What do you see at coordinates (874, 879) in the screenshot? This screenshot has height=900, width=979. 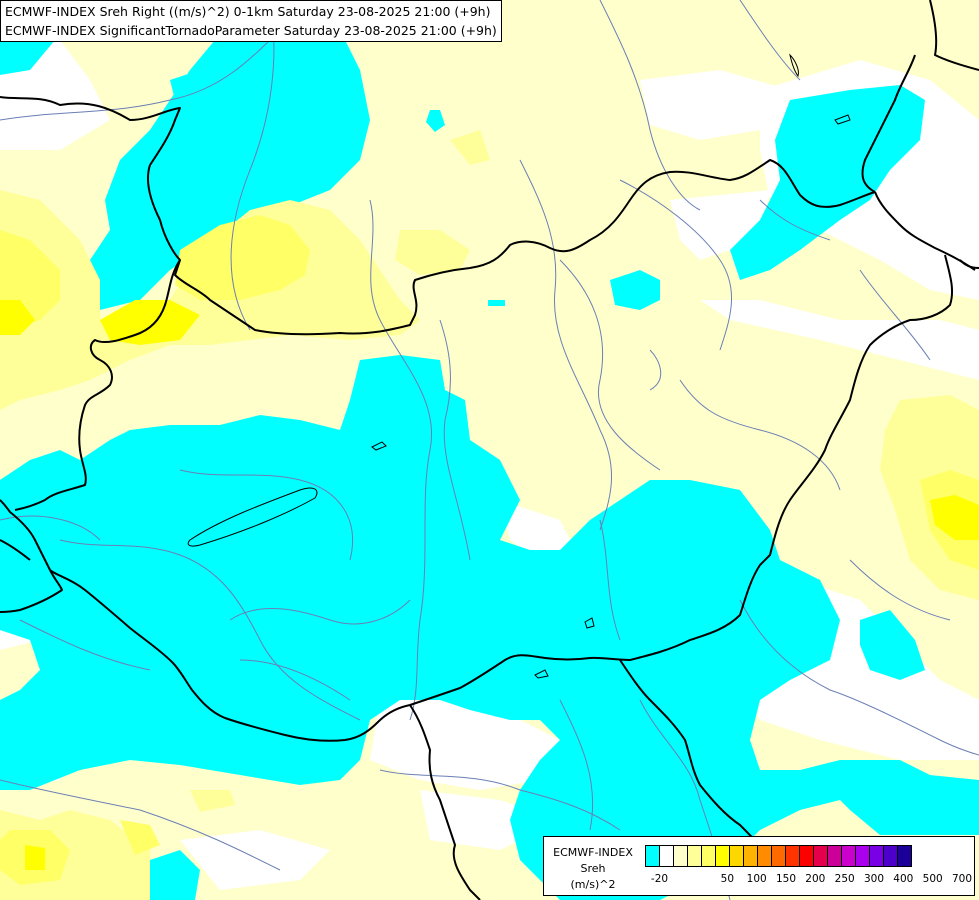 I see `legend-tick-label: 300` at bounding box center [874, 879].